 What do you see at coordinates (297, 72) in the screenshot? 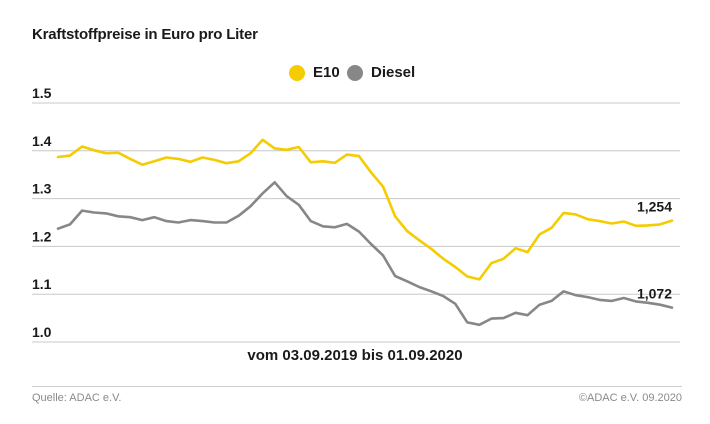
I see `legend-swatch-e10` at bounding box center [297, 72].